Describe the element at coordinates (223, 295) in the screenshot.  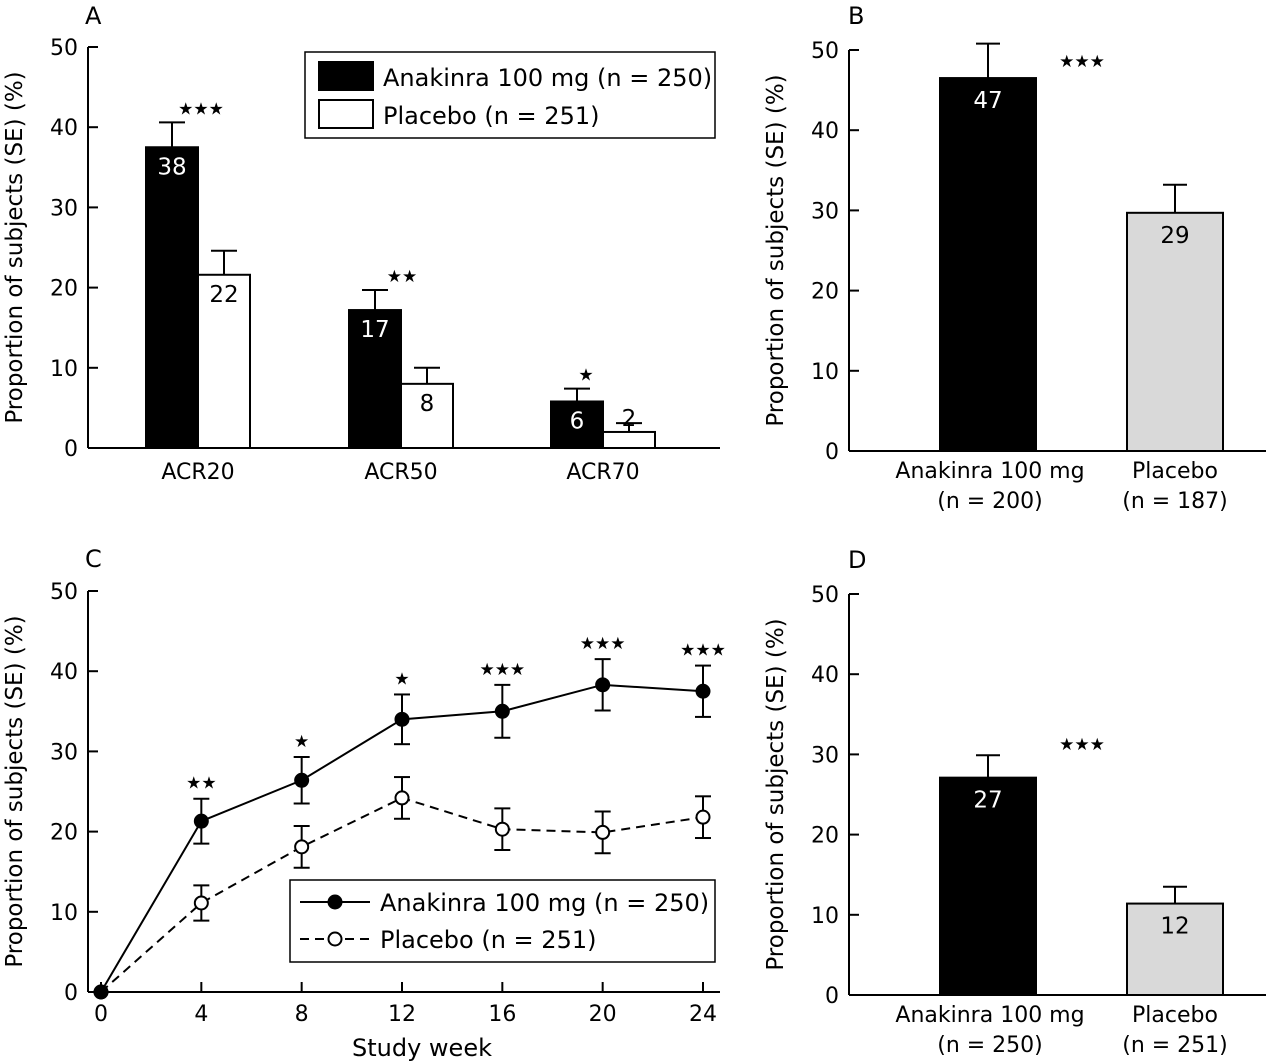
I see `bar-value-label: 22` at that location.